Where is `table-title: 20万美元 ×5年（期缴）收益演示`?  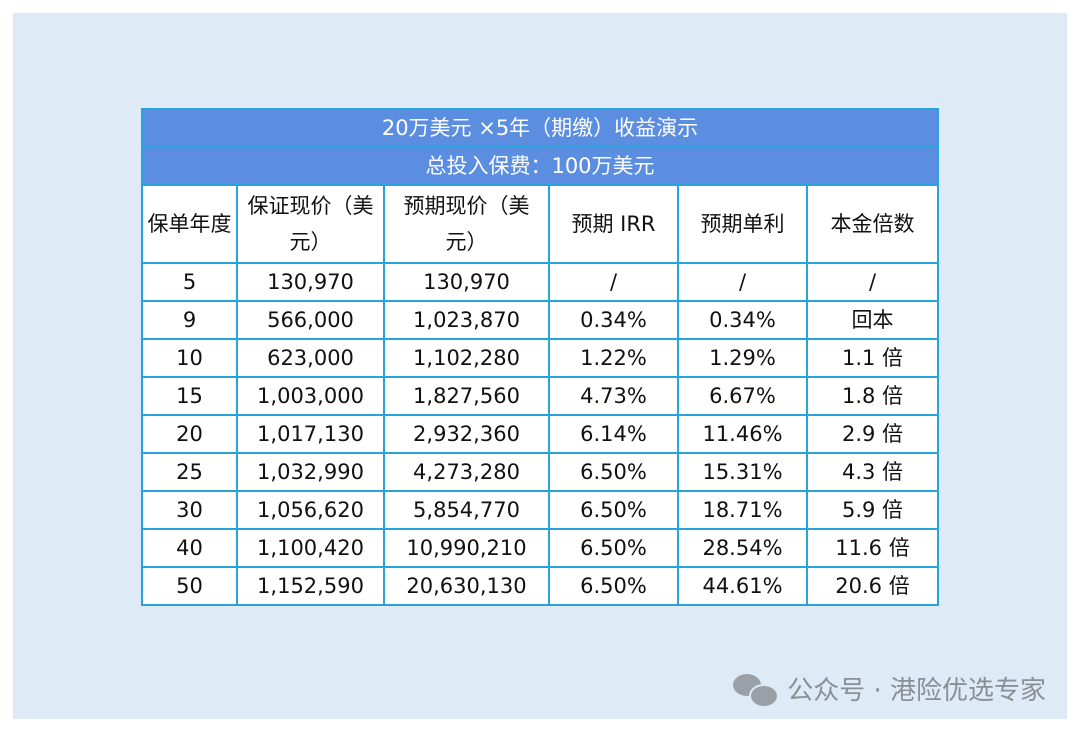 table-title: 20万美元 ×5年（期缴）收益演示 is located at coordinates (540, 128).